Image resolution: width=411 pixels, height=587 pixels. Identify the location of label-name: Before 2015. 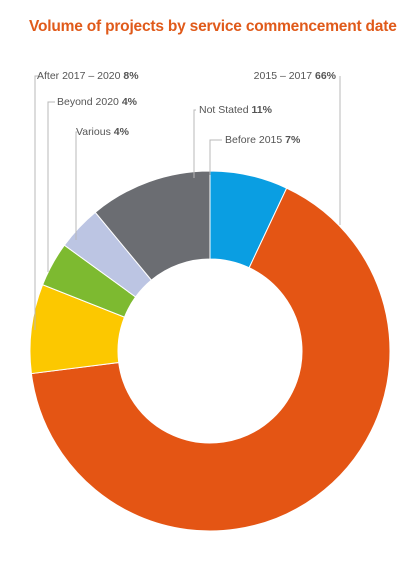
(255, 140).